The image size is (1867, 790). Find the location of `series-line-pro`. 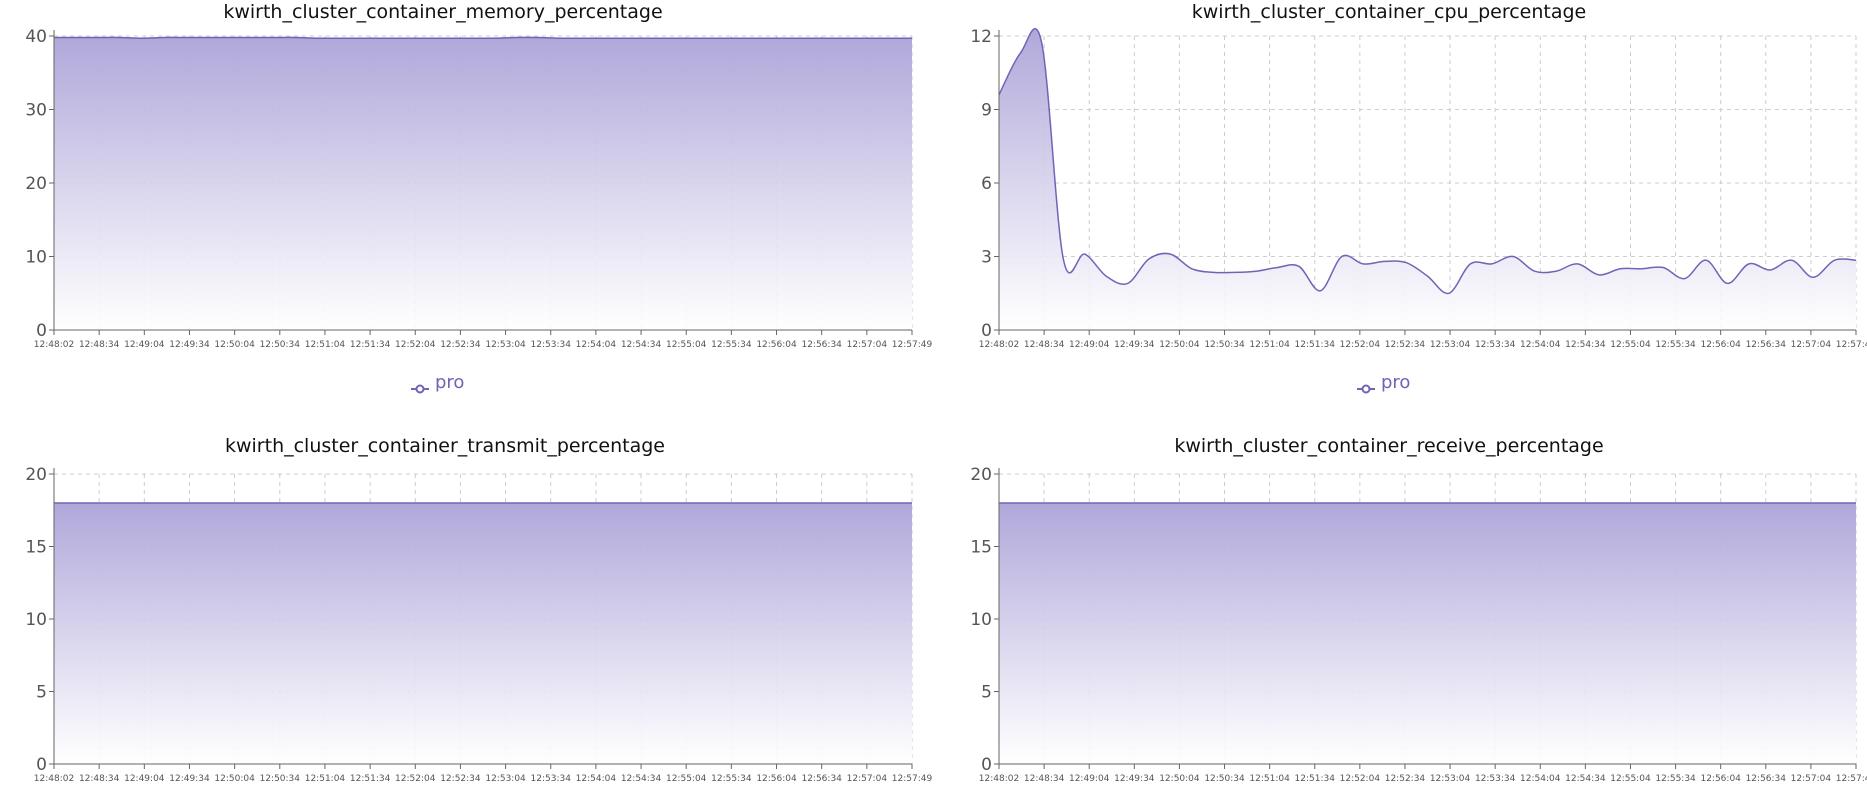

series-line-pro is located at coordinates (482, 37).